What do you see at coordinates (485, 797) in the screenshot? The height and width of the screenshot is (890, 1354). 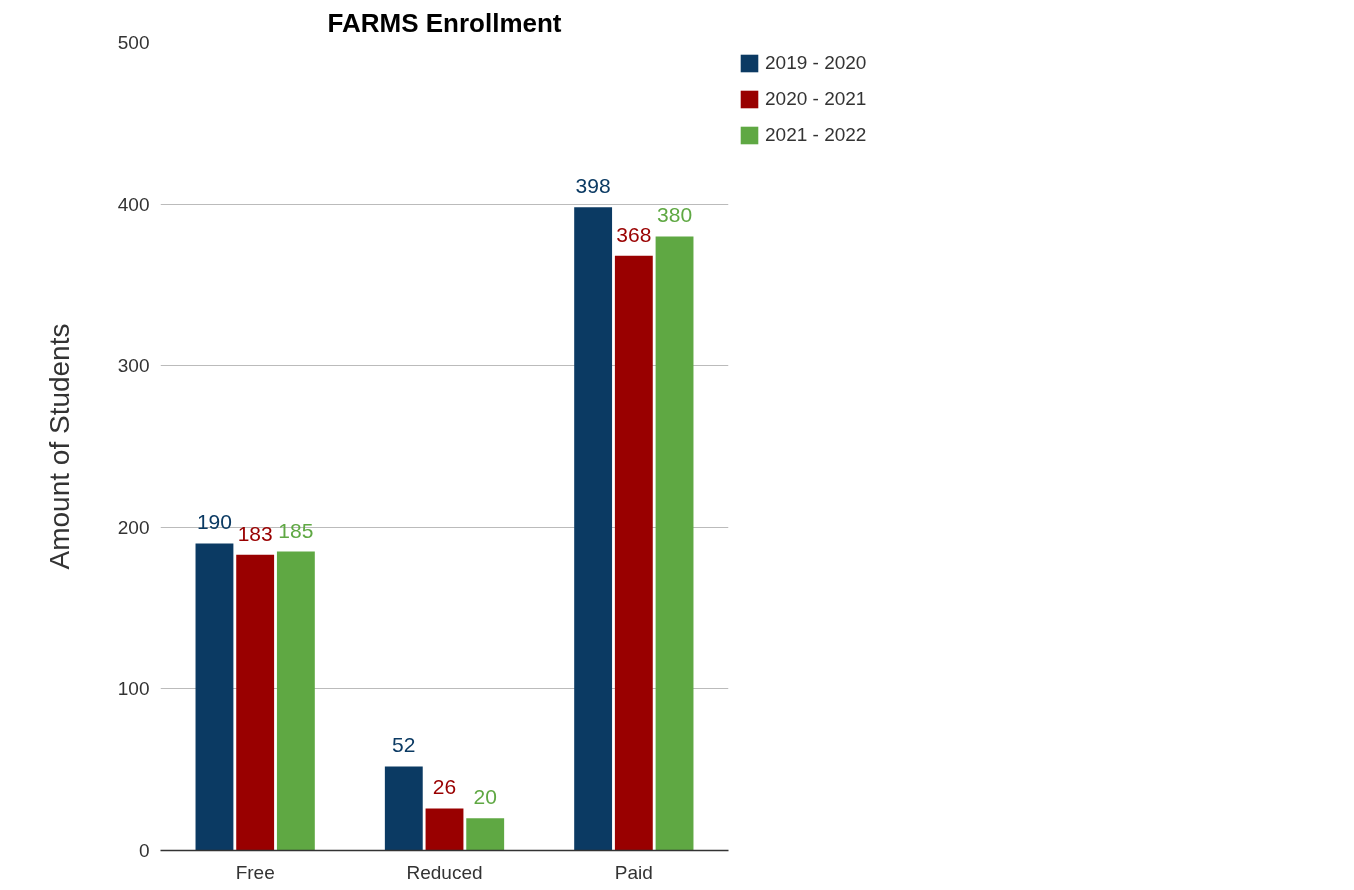 I see `data-label: 20` at bounding box center [485, 797].